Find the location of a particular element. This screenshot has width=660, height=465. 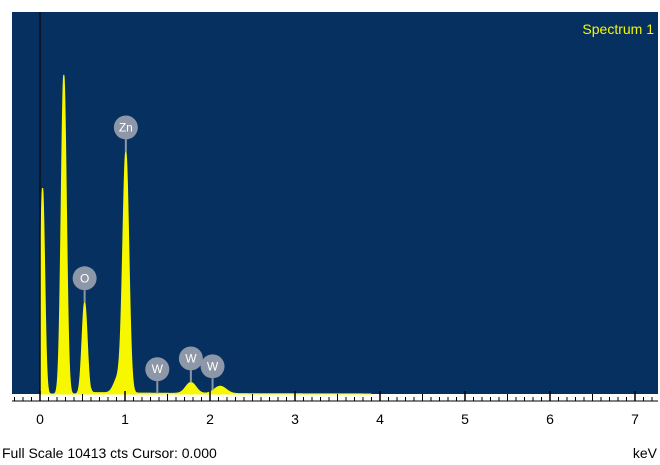

element-marker-zn: Zn is located at coordinates (125, 133).